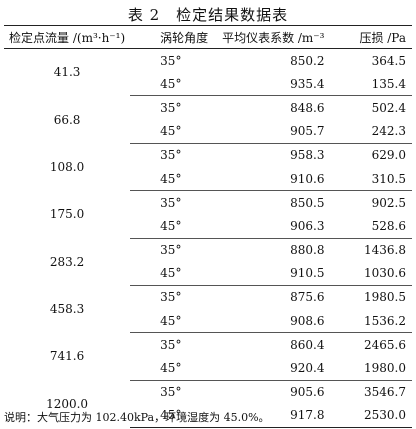 The image size is (416, 429). I want to click on table-note: 说明：大气压力为 102.40kPa，环境湿度为 45.0%。, so click(137, 417).